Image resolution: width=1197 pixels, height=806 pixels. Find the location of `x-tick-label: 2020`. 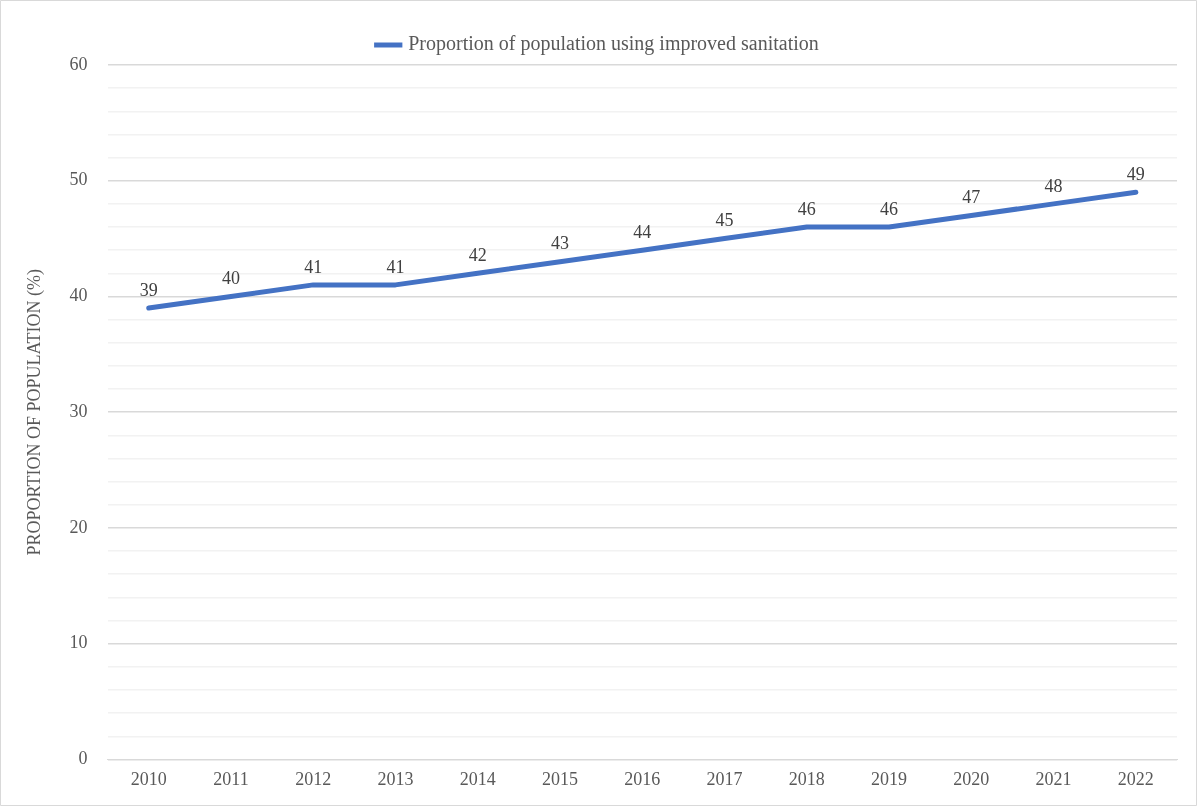

x-tick-label: 2020 is located at coordinates (971, 778).